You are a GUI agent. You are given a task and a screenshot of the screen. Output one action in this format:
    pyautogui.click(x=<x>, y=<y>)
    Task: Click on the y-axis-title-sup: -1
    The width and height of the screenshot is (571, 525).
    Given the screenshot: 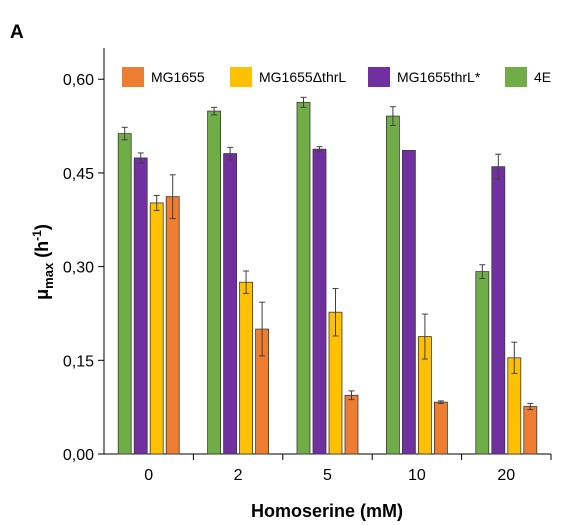 What is the action you would take?
    pyautogui.click(x=37, y=235)
    